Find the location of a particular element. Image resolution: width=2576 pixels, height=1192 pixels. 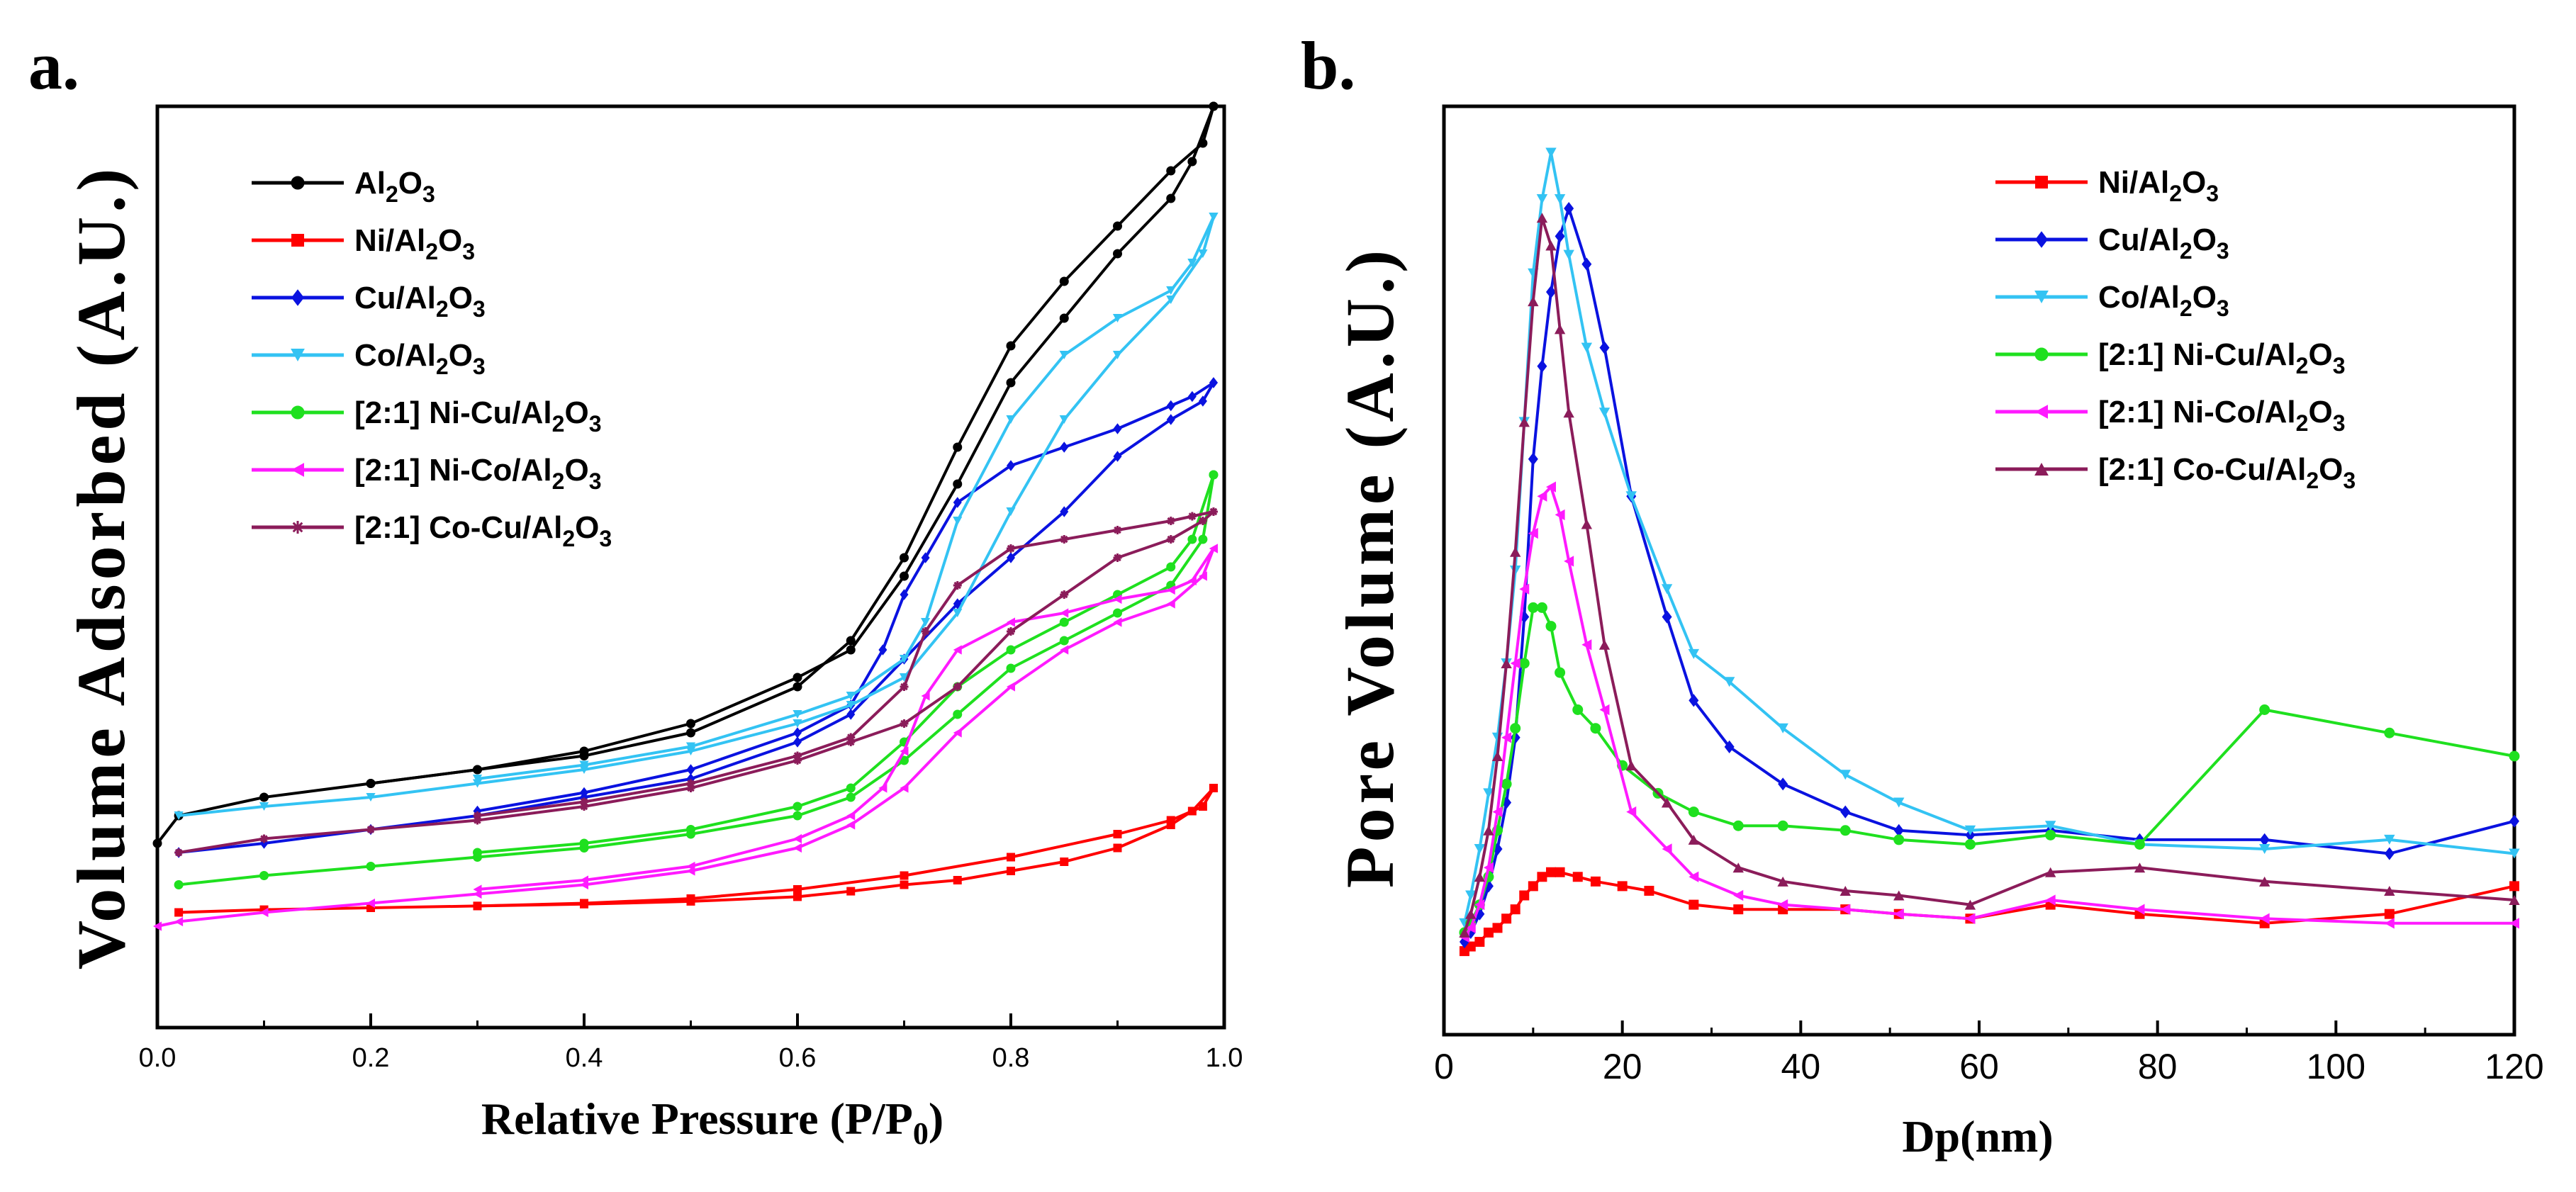

series-ni-al2o3 is located at coordinates (696, 850).